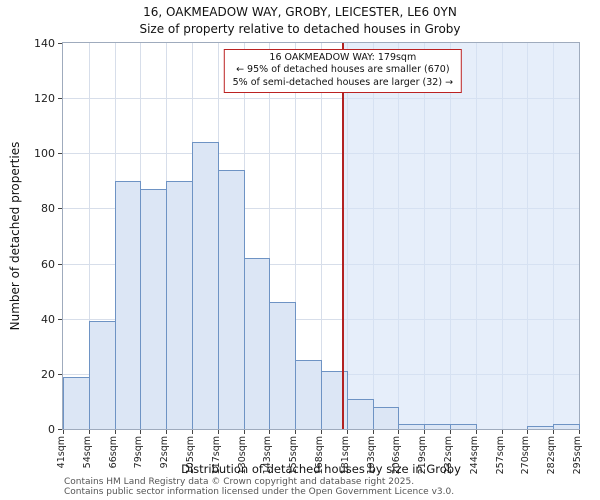 The height and width of the screenshot is (500, 600). What do you see at coordinates (268, 455) in the screenshot?
I see `x-tick-label: 143sqm` at bounding box center [268, 455].